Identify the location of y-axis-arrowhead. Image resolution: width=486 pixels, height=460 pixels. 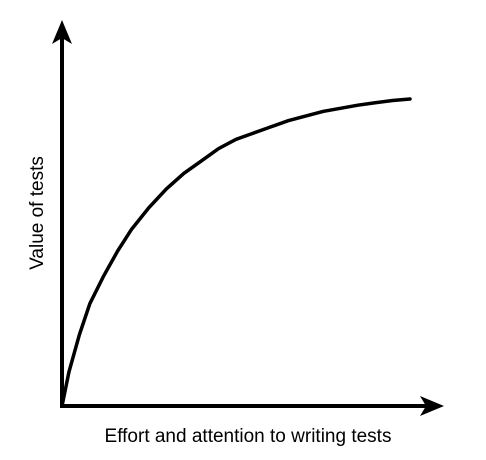
(62, 32).